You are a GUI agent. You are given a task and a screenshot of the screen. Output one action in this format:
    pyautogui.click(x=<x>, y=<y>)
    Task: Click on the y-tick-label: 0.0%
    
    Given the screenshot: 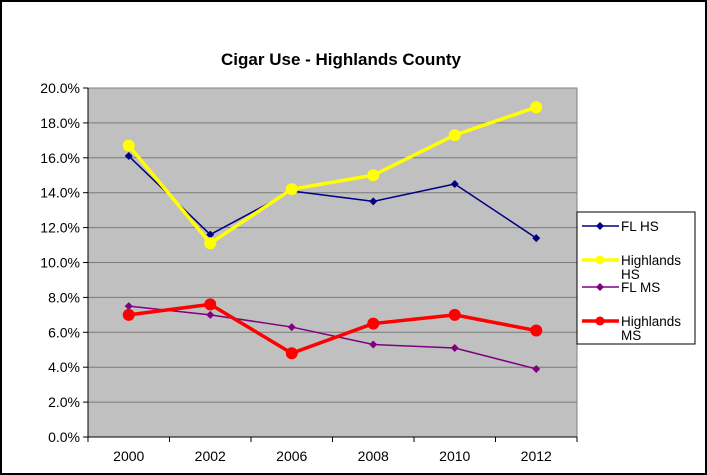 What is the action you would take?
    pyautogui.click(x=64, y=437)
    